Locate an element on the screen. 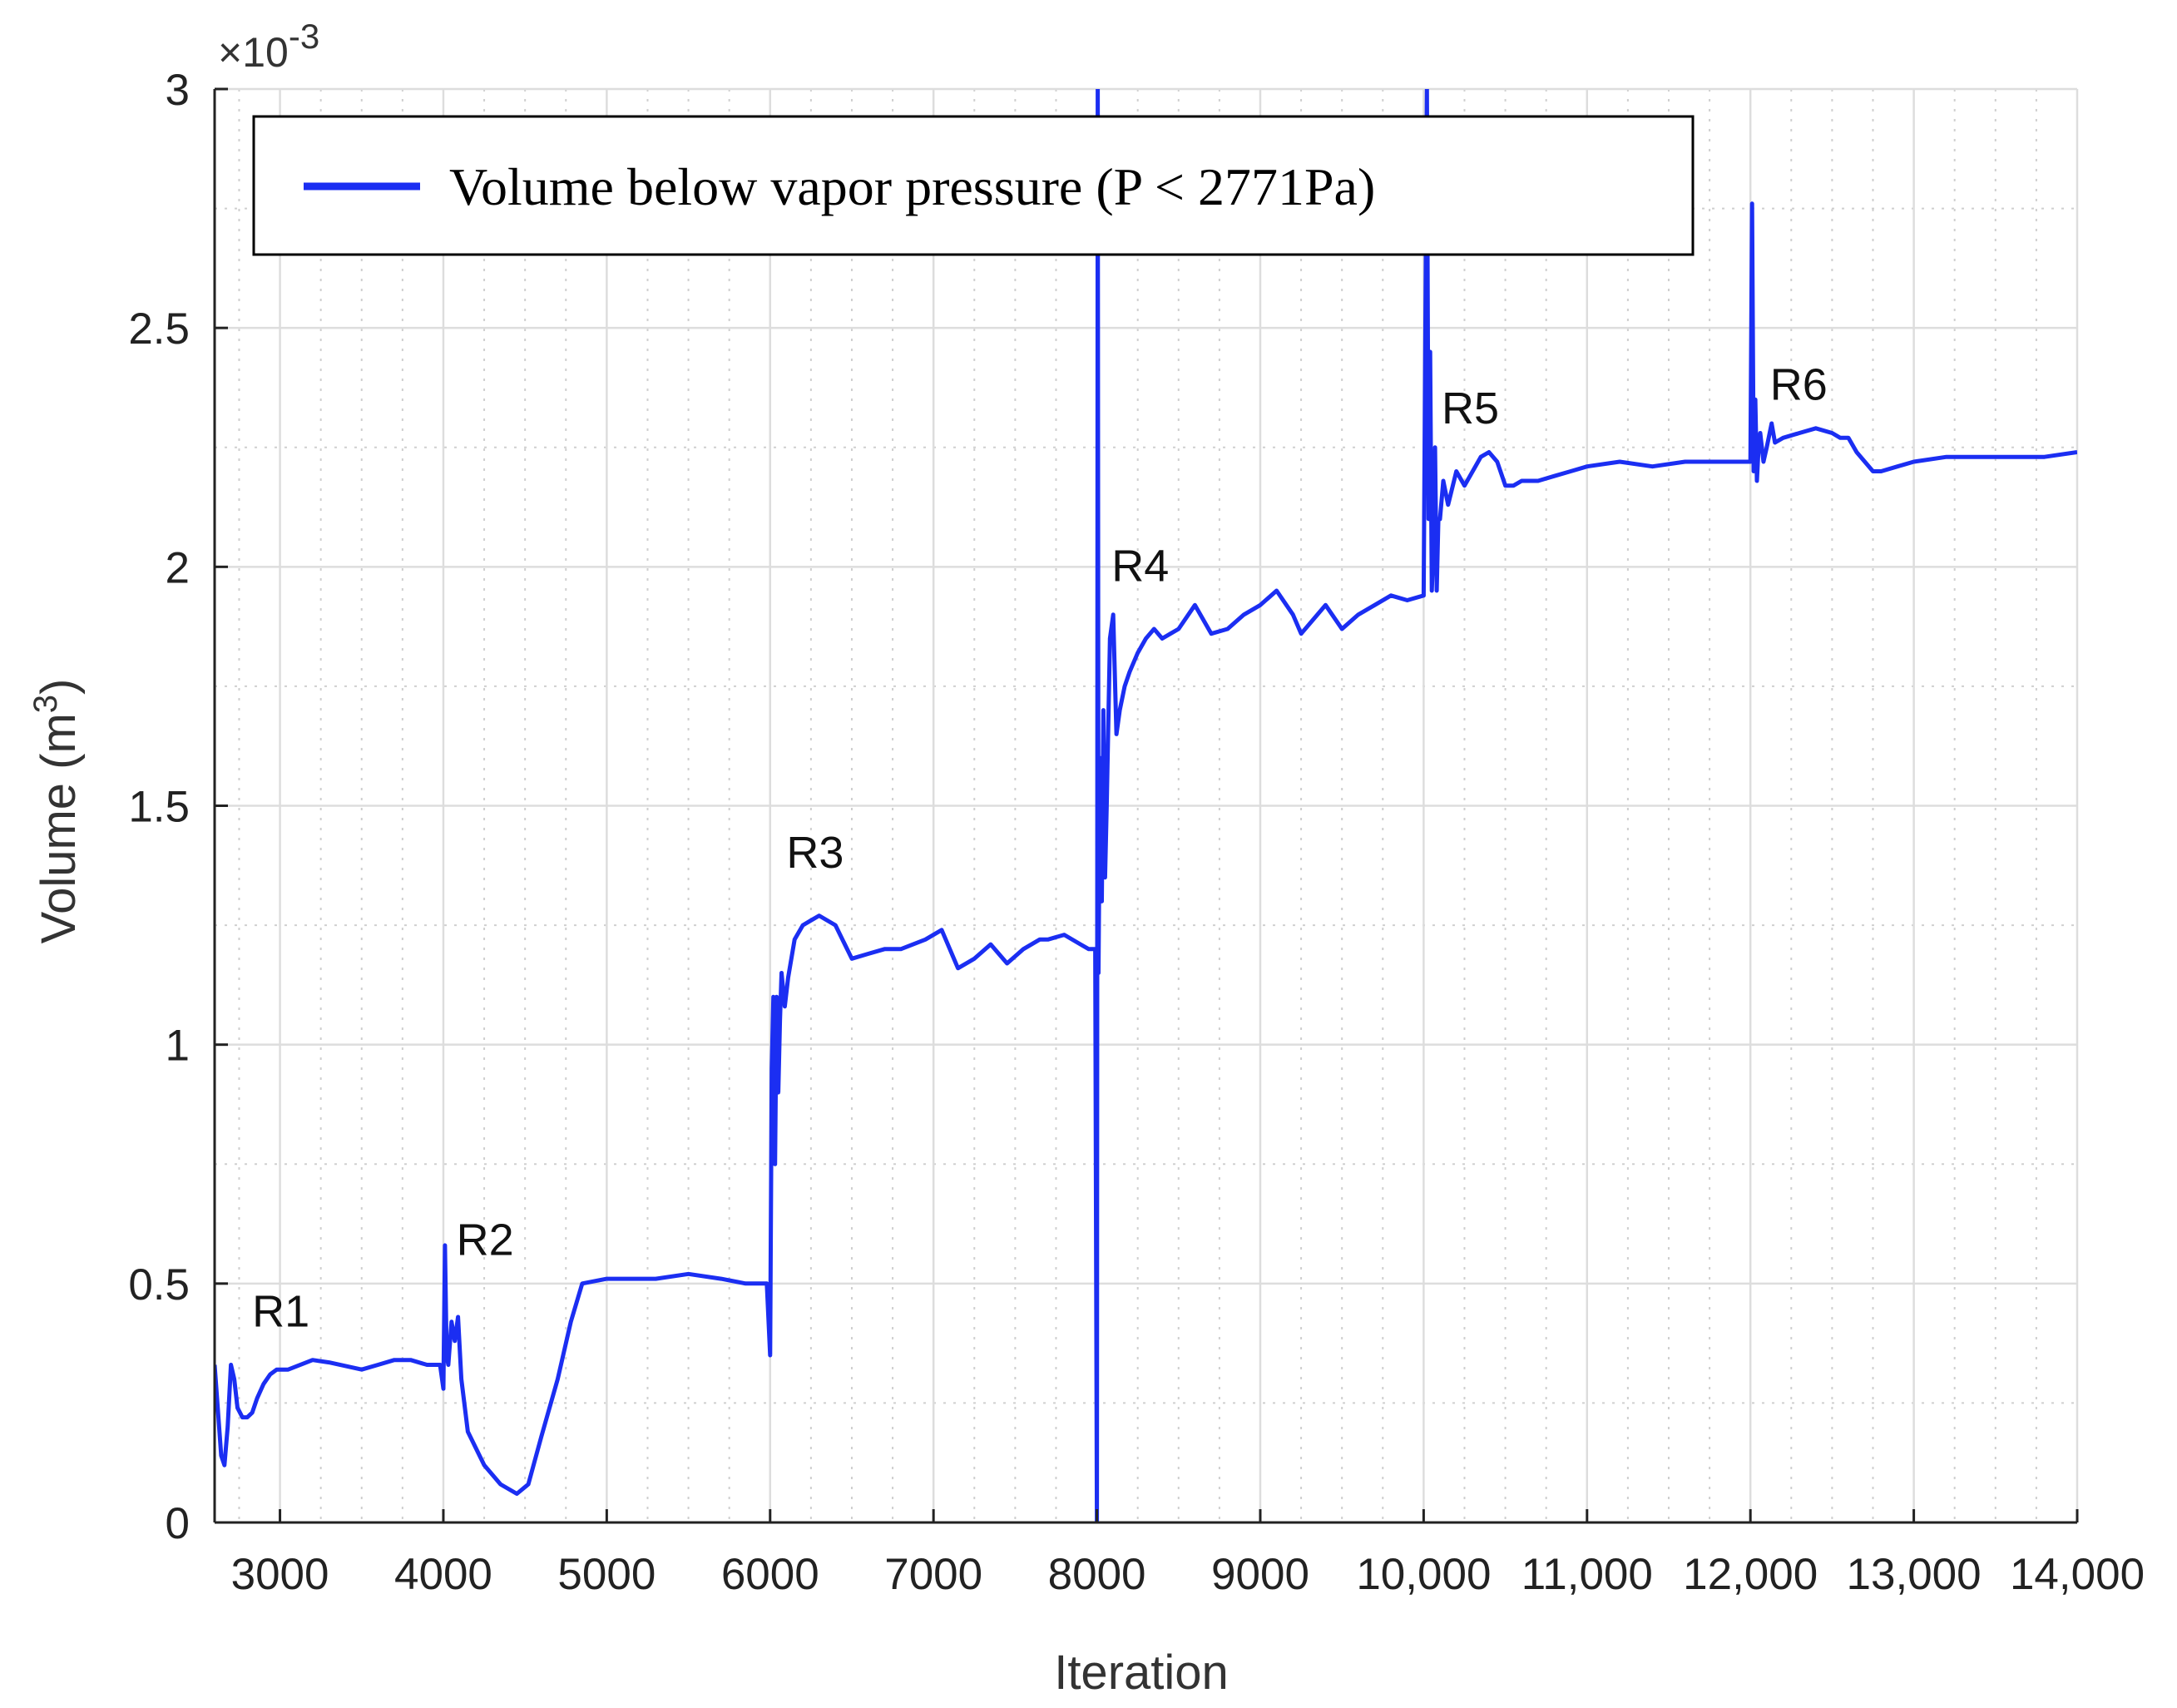  x-tick-label: 4000 is located at coordinates (443, 1574).